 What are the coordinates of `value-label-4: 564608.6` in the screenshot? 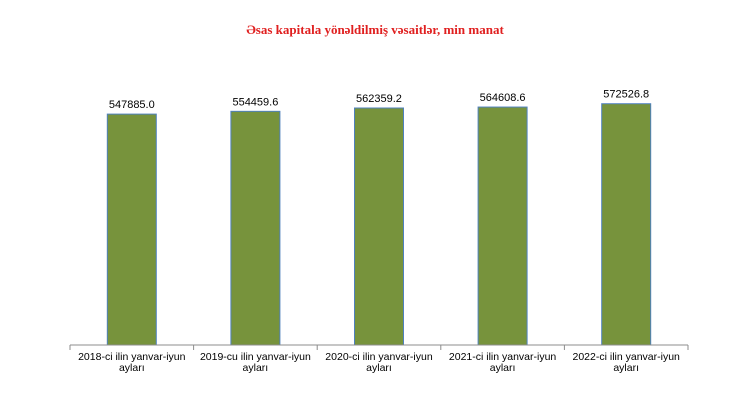 It's located at (503, 98).